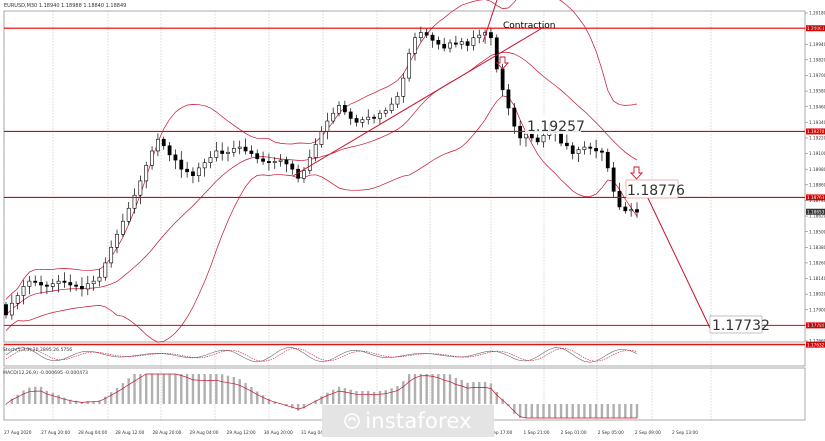 Image resolution: width=825 pixels, height=441 pixels. Describe the element at coordinates (817, 325) in the screenshot. I see `price-tick-label-20: 1.17780` at that location.